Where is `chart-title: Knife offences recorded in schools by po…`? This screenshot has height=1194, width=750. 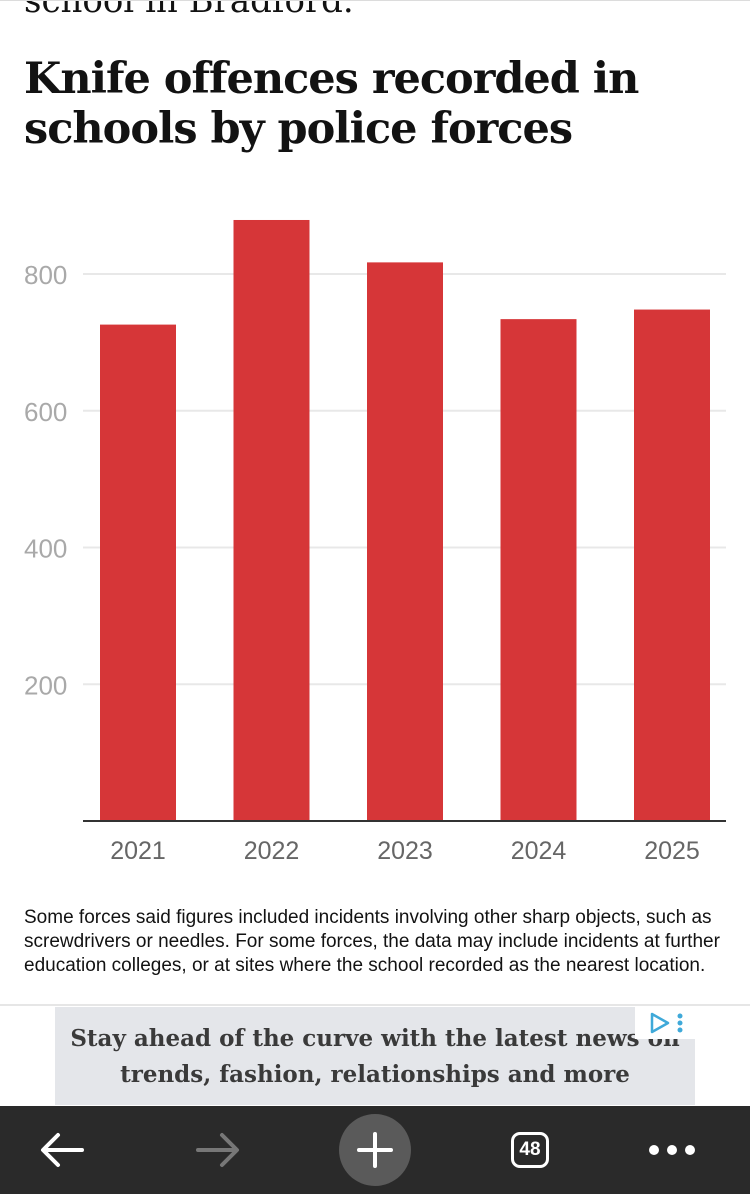
chart-title: Knife offences recorded in schools by po… is located at coordinates (331, 104).